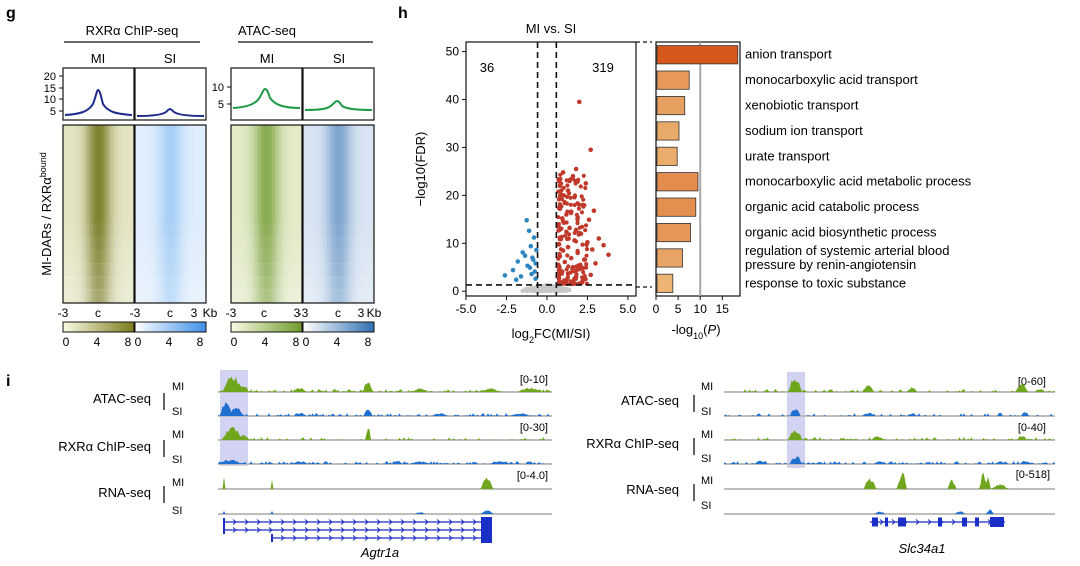 Image resolution: width=1080 pixels, height=566 pixels. I want to click on profile-box-chip-si, so click(170, 94).